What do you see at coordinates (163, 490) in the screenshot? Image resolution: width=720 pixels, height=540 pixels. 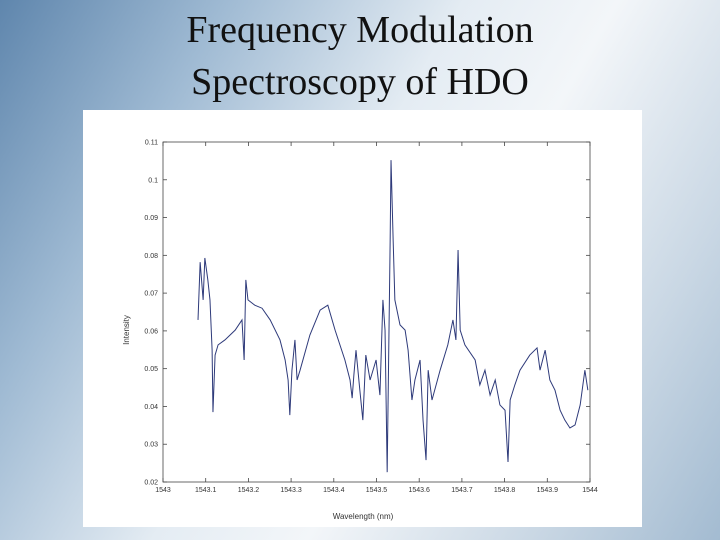 I see `x-tick-label: 1543` at bounding box center [163, 490].